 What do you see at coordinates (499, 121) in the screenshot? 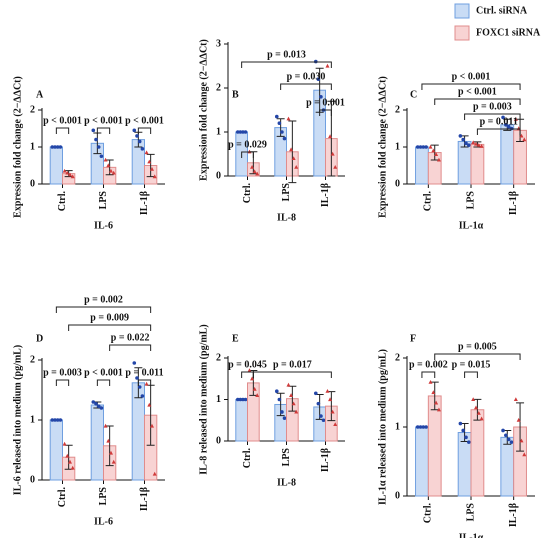
I see `p-value: p = 0.011` at bounding box center [499, 121].